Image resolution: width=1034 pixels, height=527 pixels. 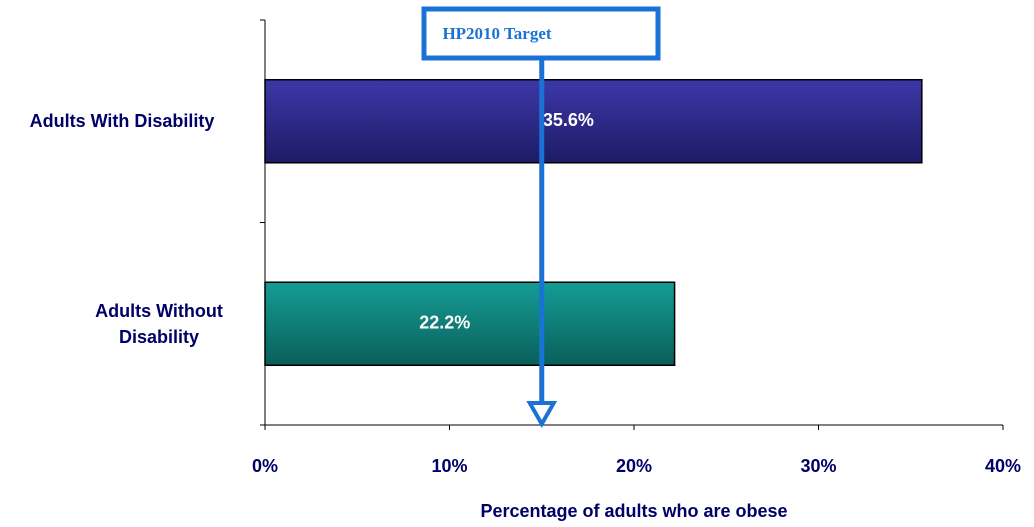 What do you see at coordinates (568, 120) in the screenshot?
I see `value-label: 35.6%` at bounding box center [568, 120].